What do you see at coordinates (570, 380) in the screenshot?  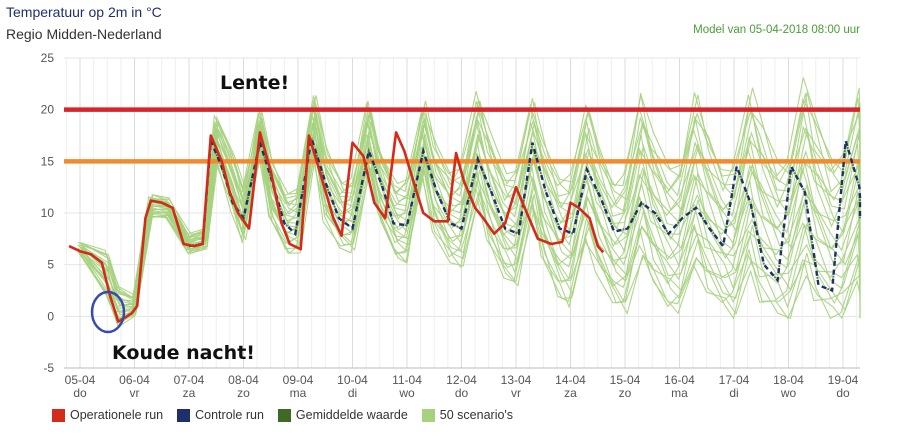 I see `x-tick-date: 14-04` at bounding box center [570, 380].